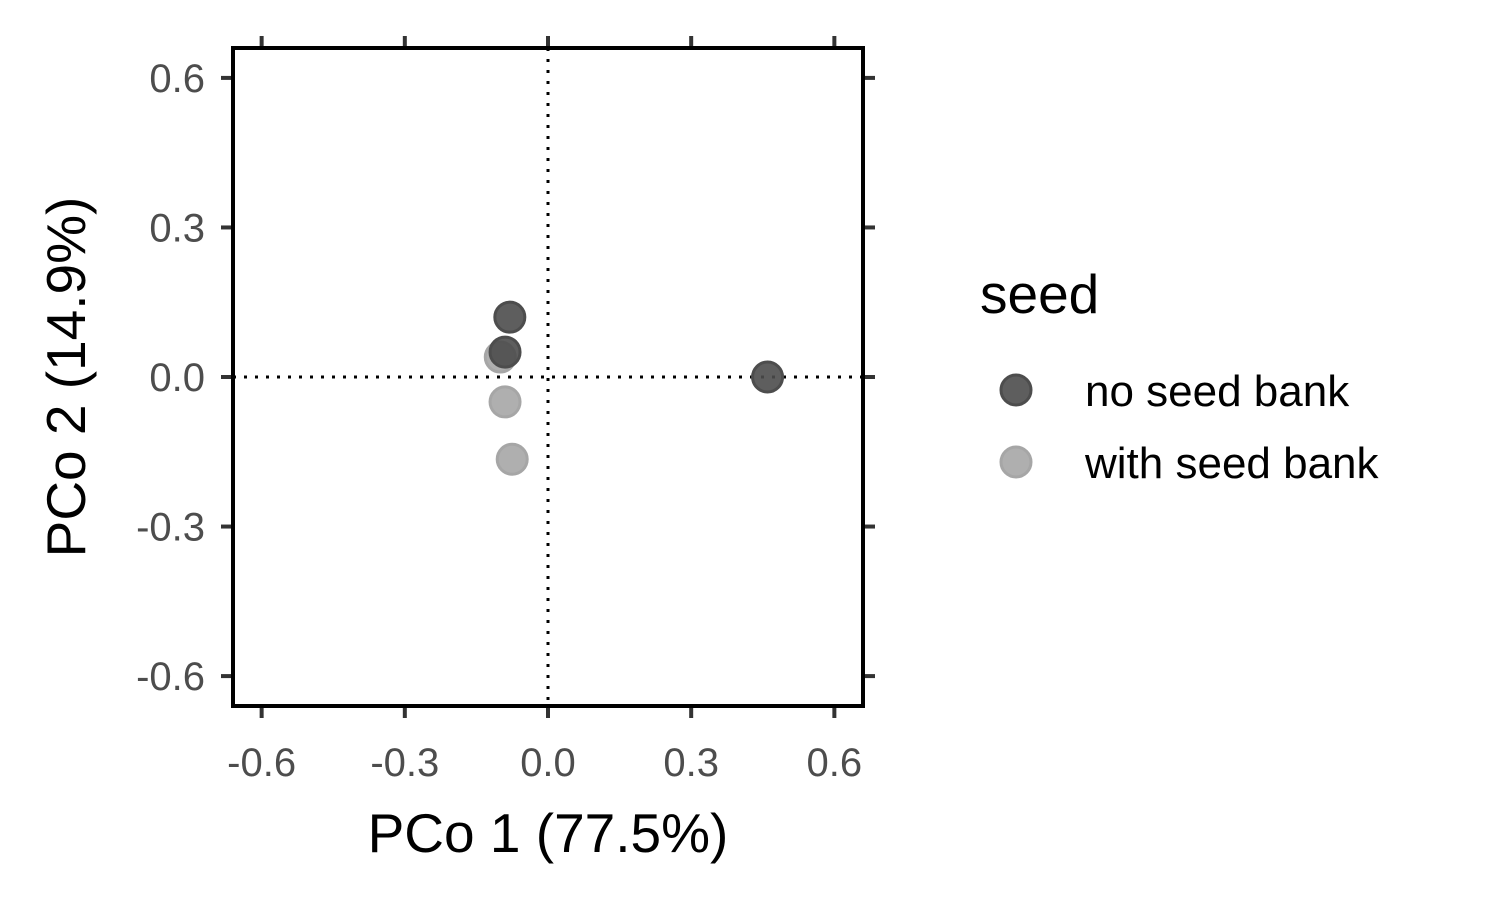 Image resolution: width=1500 pixels, height=900 pixels. Describe the element at coordinates (1232, 463) in the screenshot. I see `legend-label: with seed bank` at that location.